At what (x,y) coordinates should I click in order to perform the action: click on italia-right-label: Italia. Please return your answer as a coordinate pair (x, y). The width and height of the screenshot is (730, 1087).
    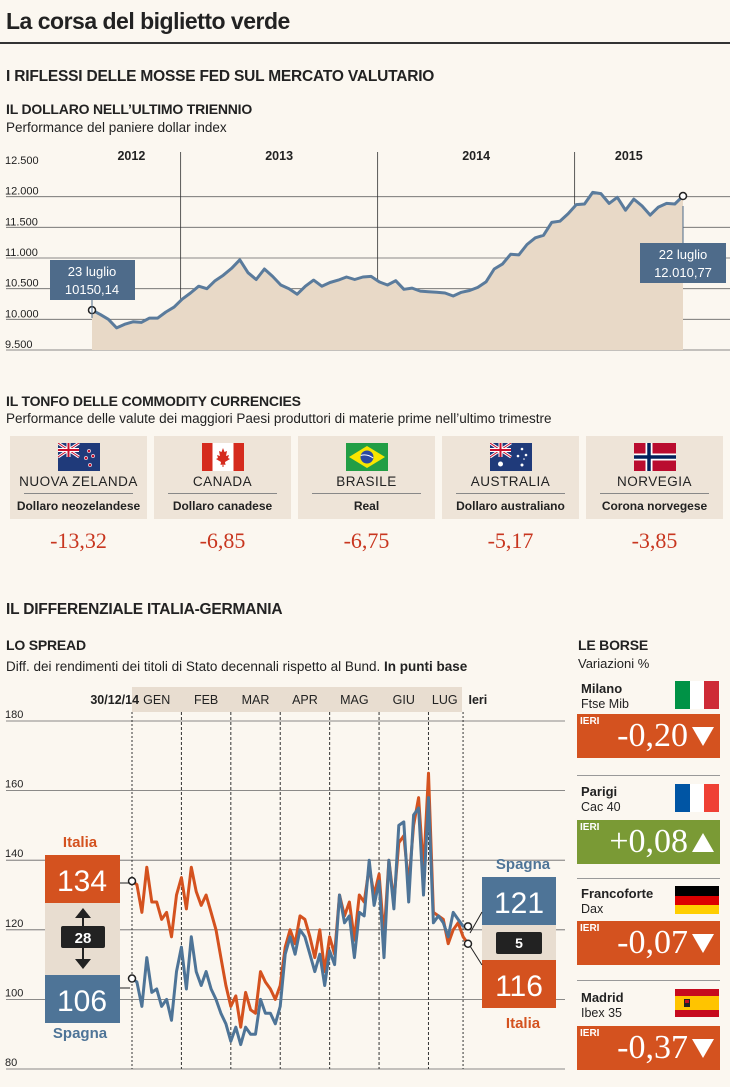
    Looking at the image, I should click on (523, 1023).